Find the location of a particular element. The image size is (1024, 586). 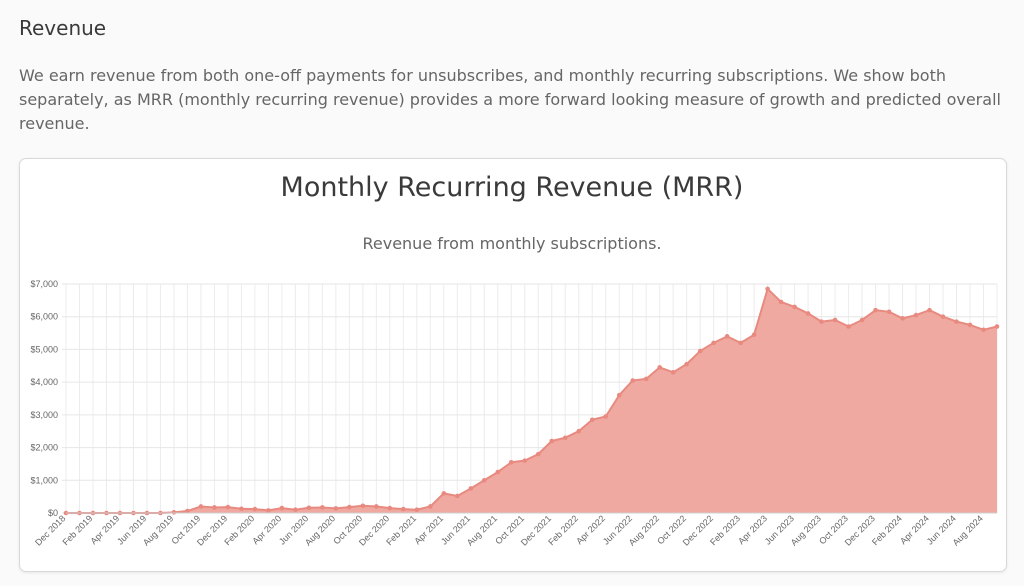

x-tick-label: Feb 2023 is located at coordinates (725, 530).